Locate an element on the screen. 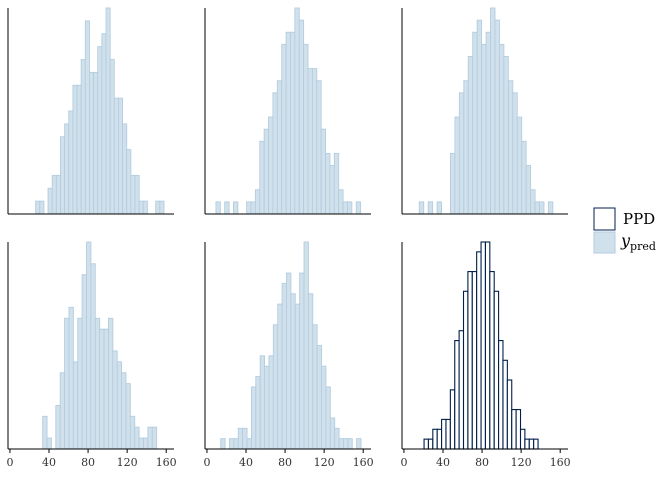 The height and width of the screenshot is (480, 672). x-tick-label: 0 is located at coordinates (9, 462).